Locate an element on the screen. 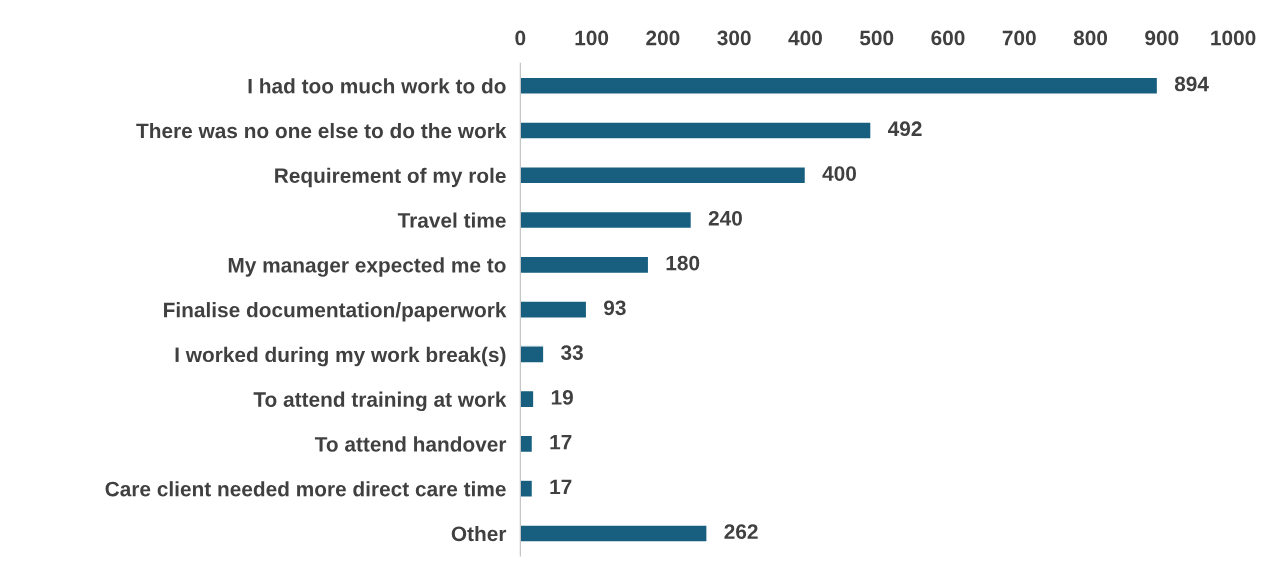 This screenshot has width=1266, height=576. x-tick-label: 500 is located at coordinates (876, 38).